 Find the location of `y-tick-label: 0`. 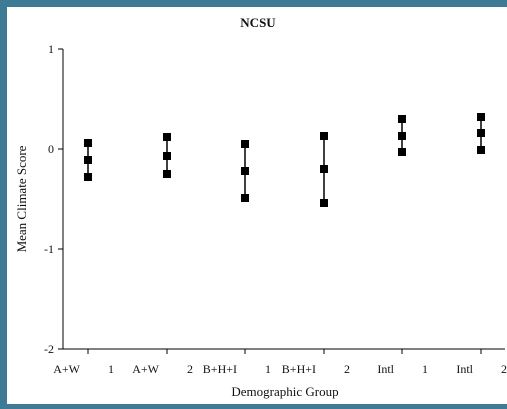

y-tick-label: 0 is located at coordinates (51, 149).